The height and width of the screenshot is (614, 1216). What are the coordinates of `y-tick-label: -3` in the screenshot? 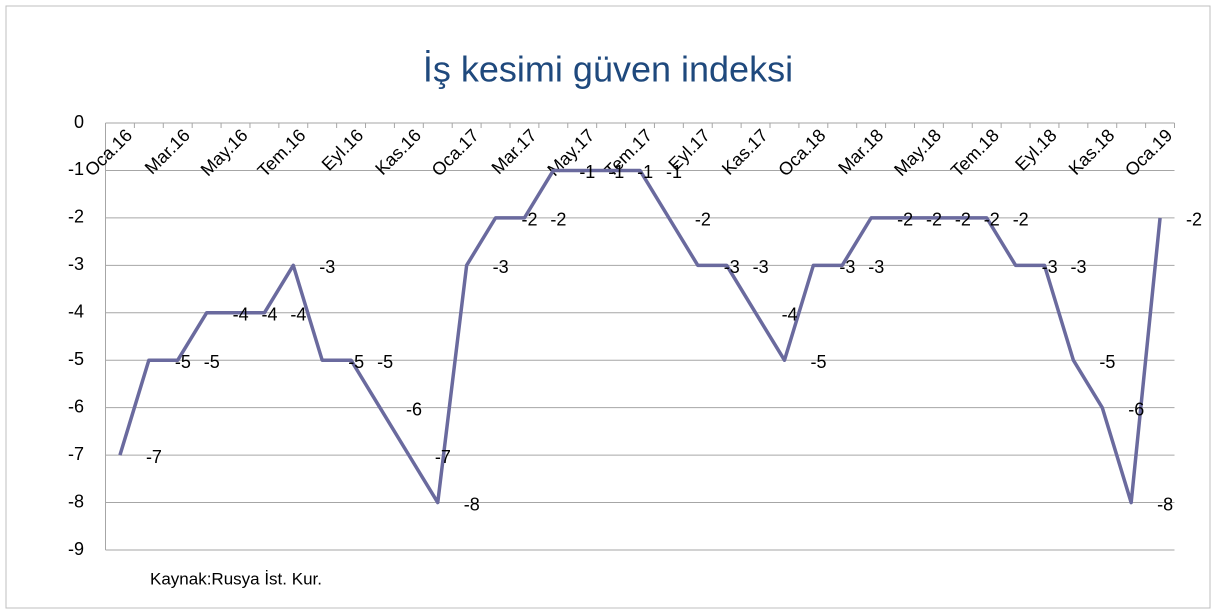 It's located at (76, 264).